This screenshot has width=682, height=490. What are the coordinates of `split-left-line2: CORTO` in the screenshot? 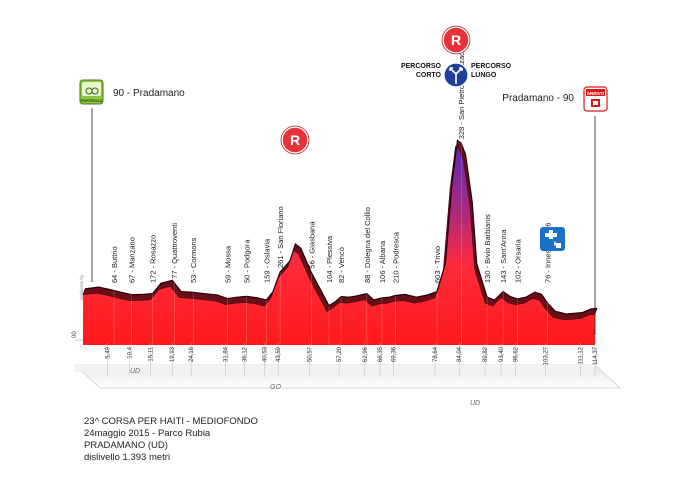 It's located at (429, 75).